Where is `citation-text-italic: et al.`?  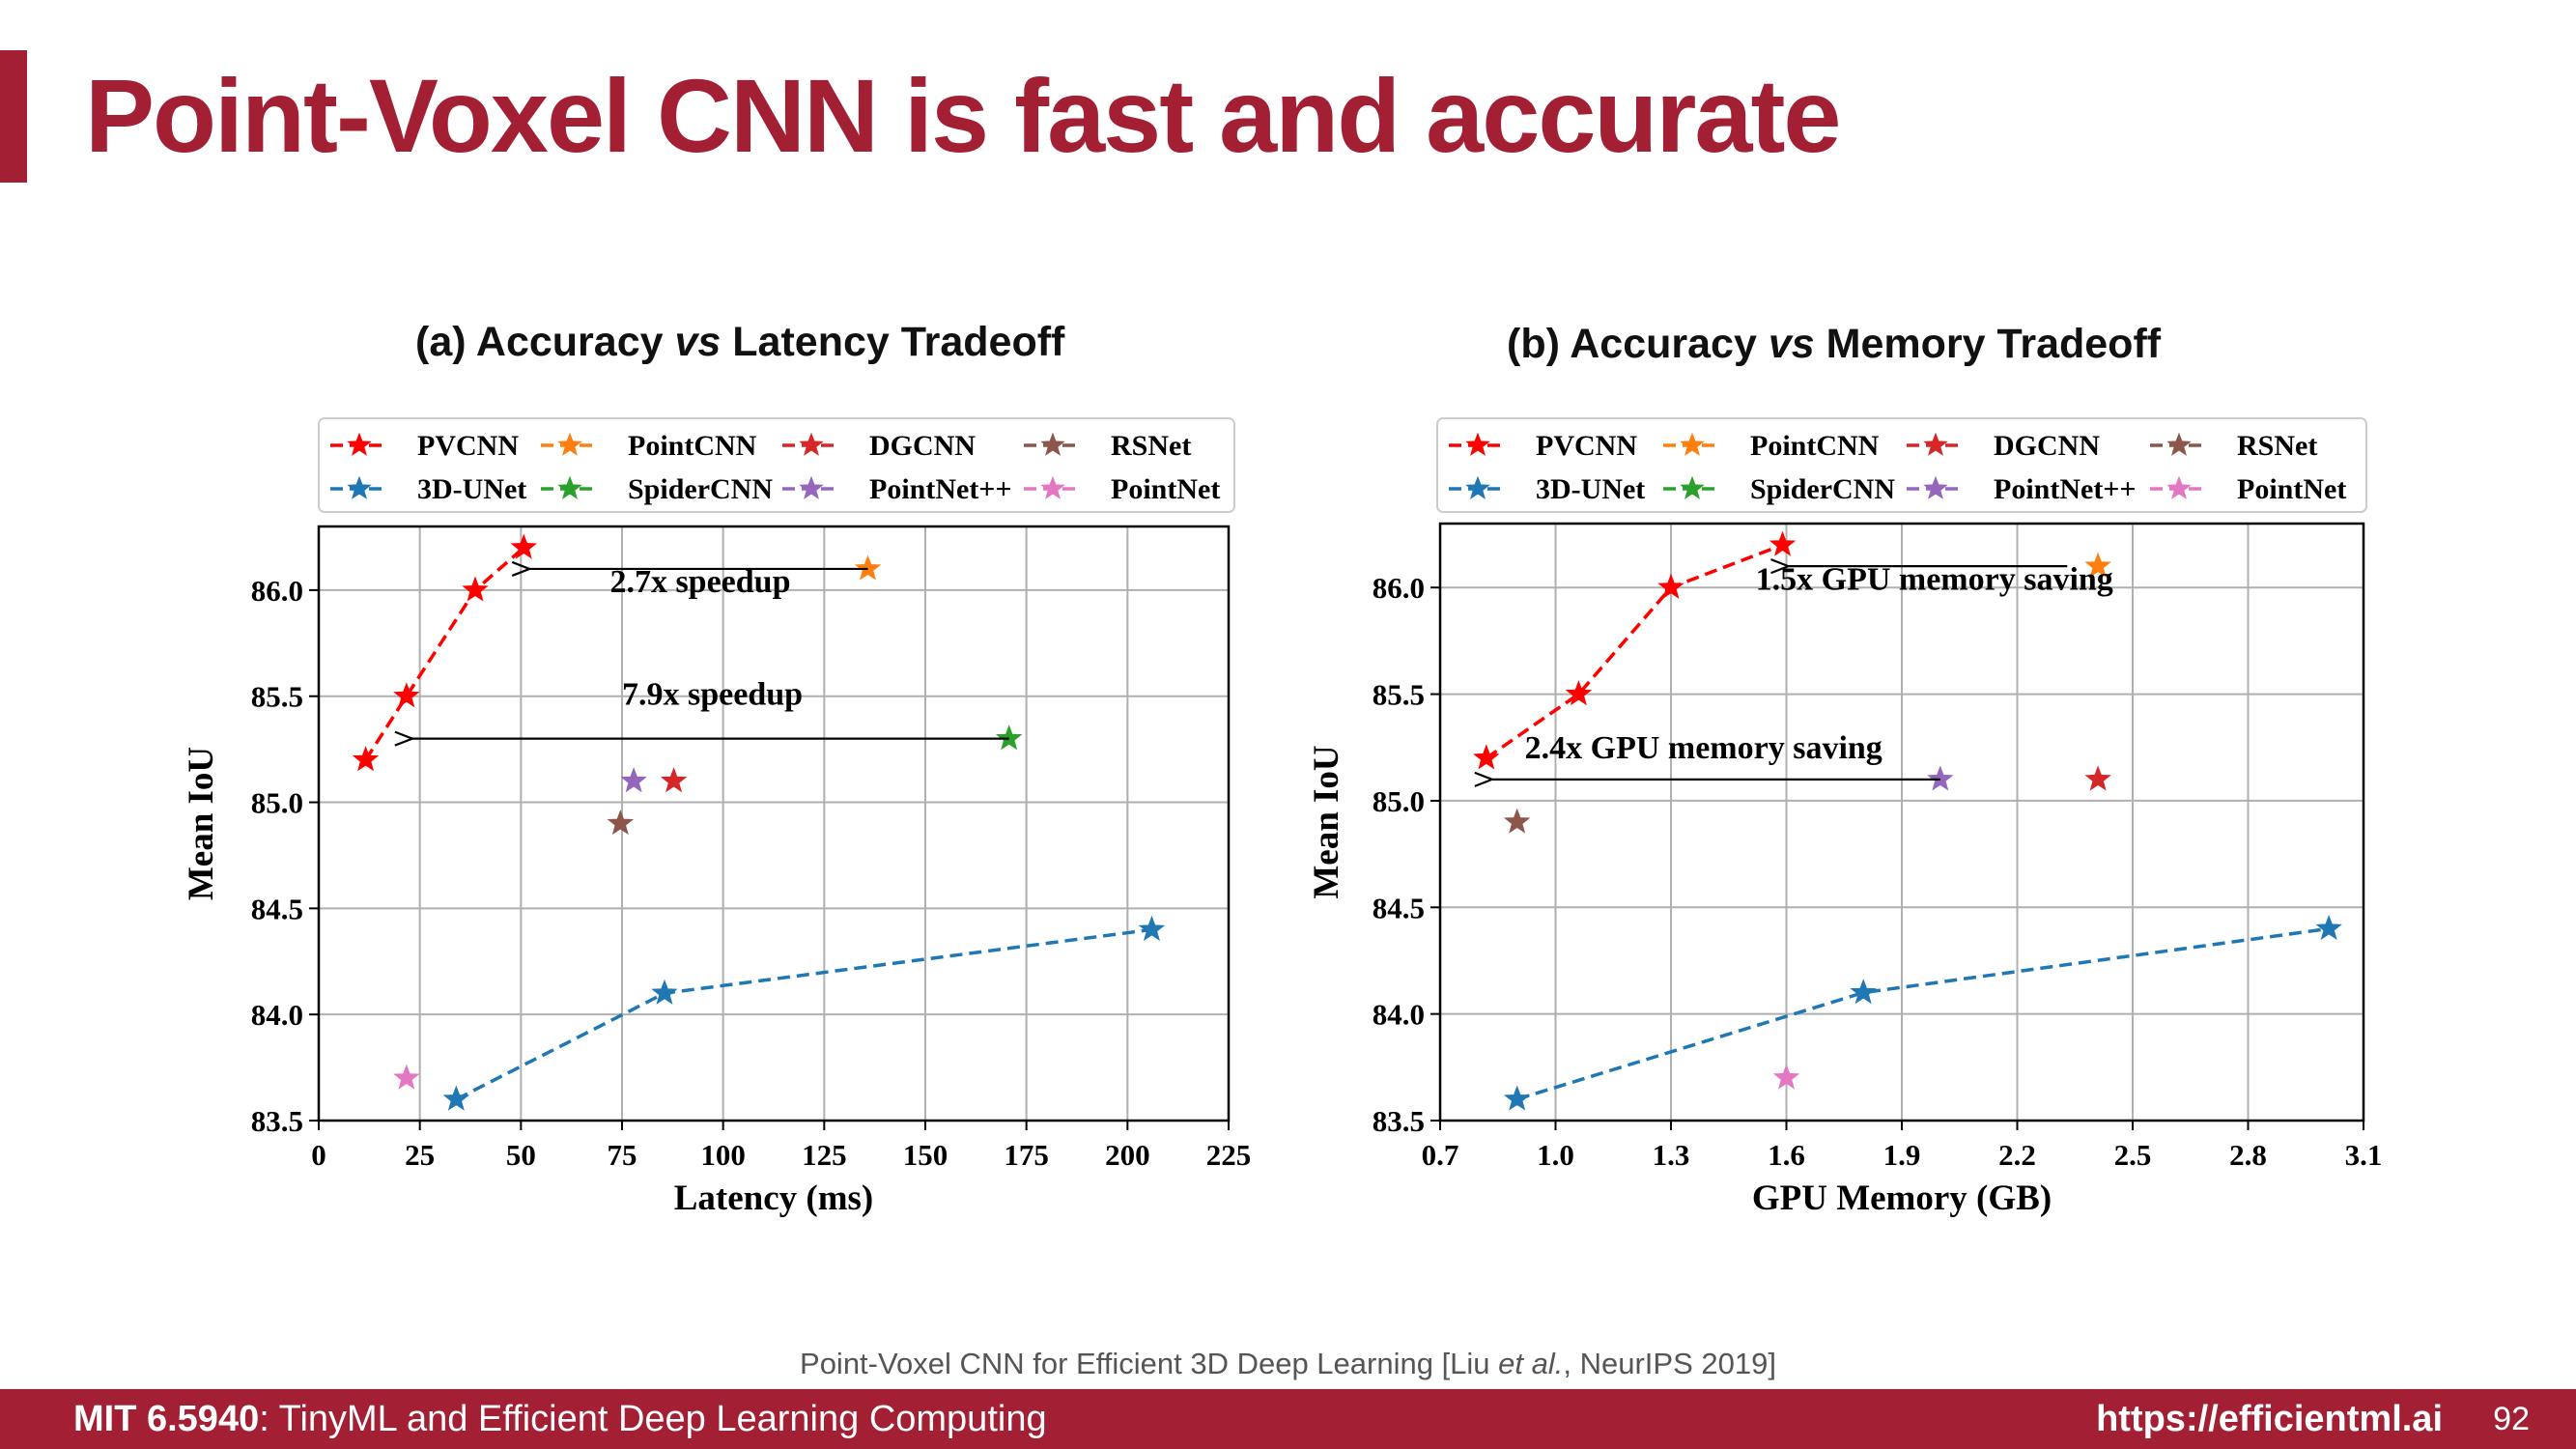
citation-text-italic: et al. is located at coordinates (1531, 1363).